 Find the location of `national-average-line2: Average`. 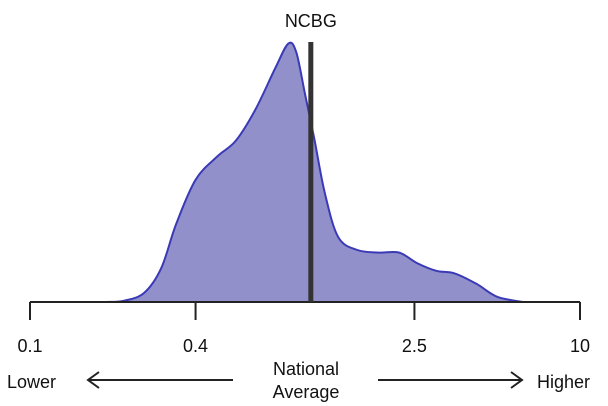

national-average-line2: Average is located at coordinates (306, 392).